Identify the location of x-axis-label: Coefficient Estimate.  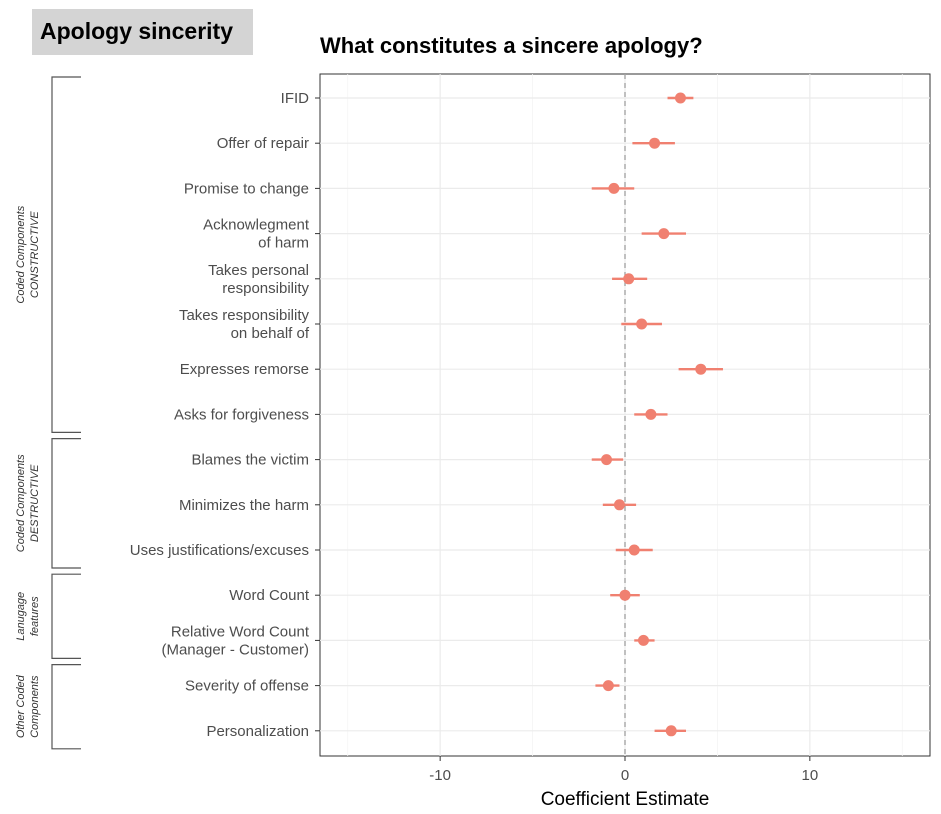
(625, 799).